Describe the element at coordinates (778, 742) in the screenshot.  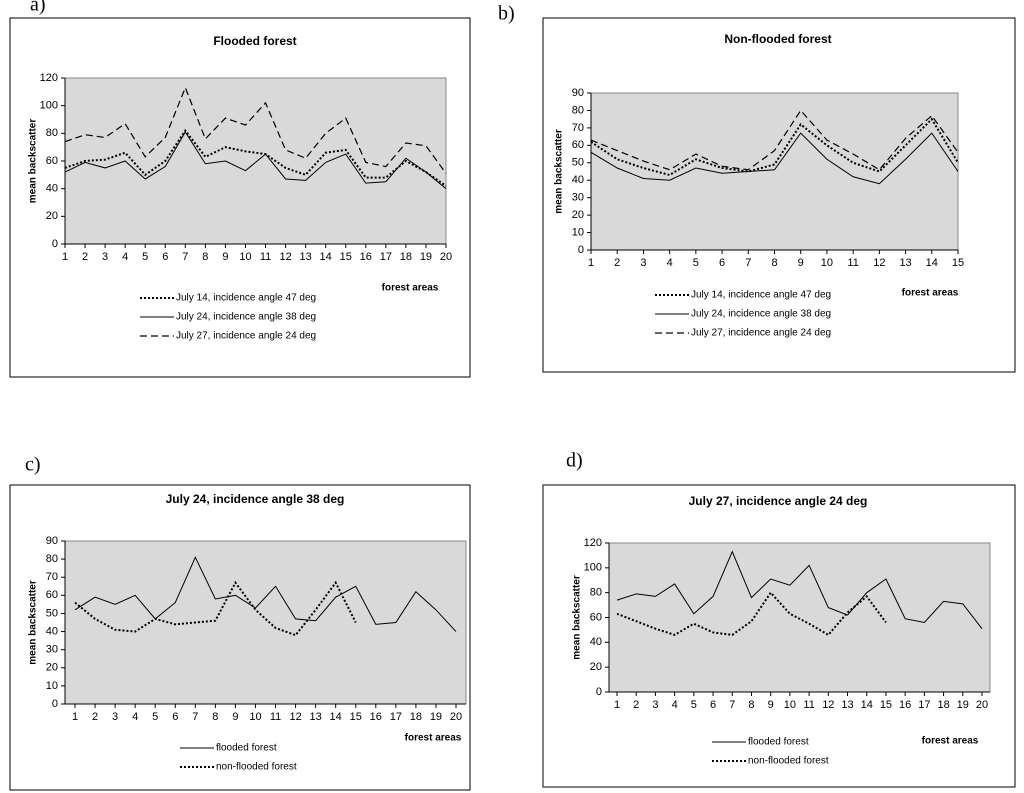
I see `legend-label: flooded forest` at that location.